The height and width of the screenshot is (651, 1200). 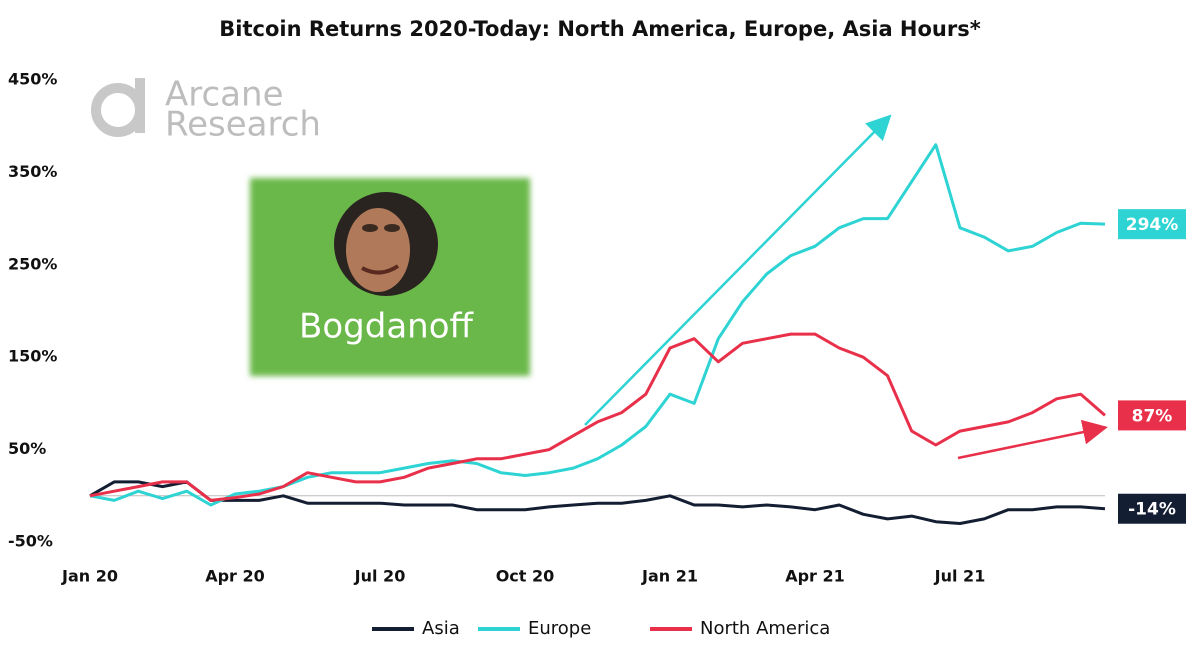 What do you see at coordinates (30, 541) in the screenshot?
I see `y-tick-label: -50%` at bounding box center [30, 541].